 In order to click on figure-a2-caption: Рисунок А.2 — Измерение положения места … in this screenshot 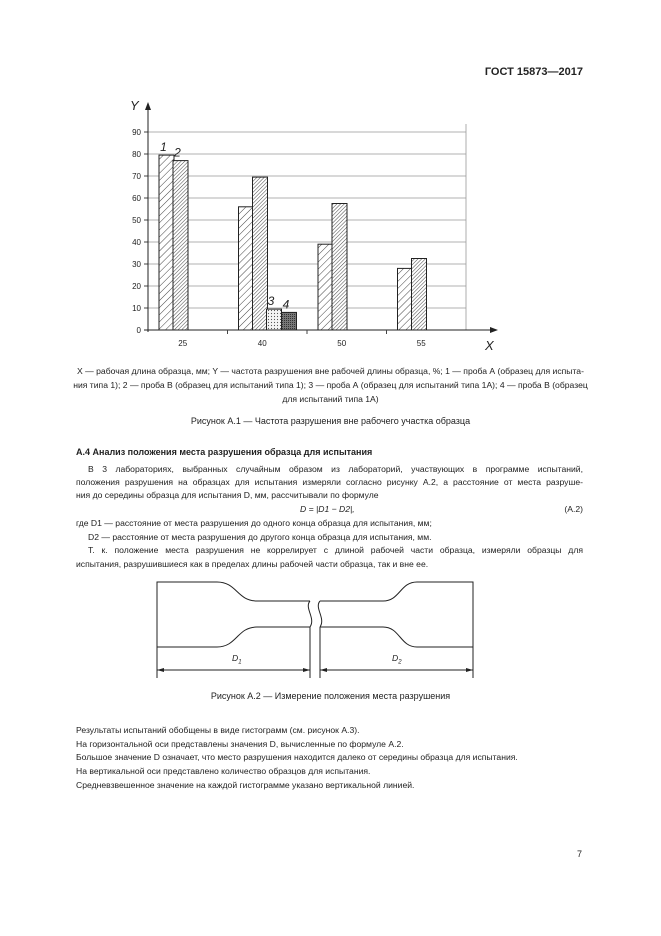, I will do `click(330, 696)`.